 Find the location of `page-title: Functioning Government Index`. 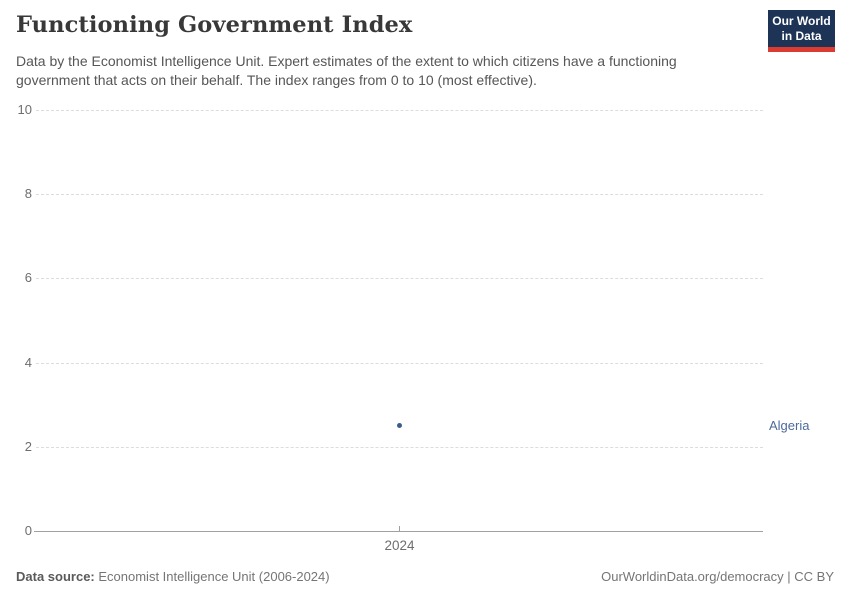

page-title: Functioning Government Index is located at coordinates (214, 25).